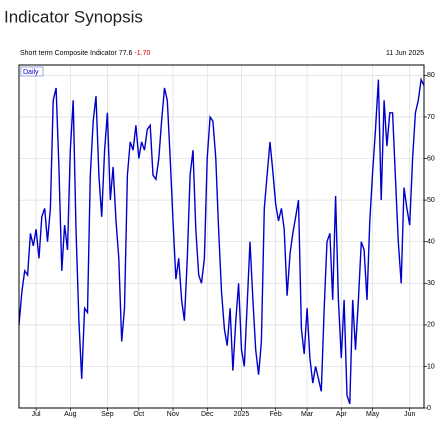 The width and height of the screenshot is (444, 422). I want to click on page-title: Indicator Synopsis, so click(73, 16).